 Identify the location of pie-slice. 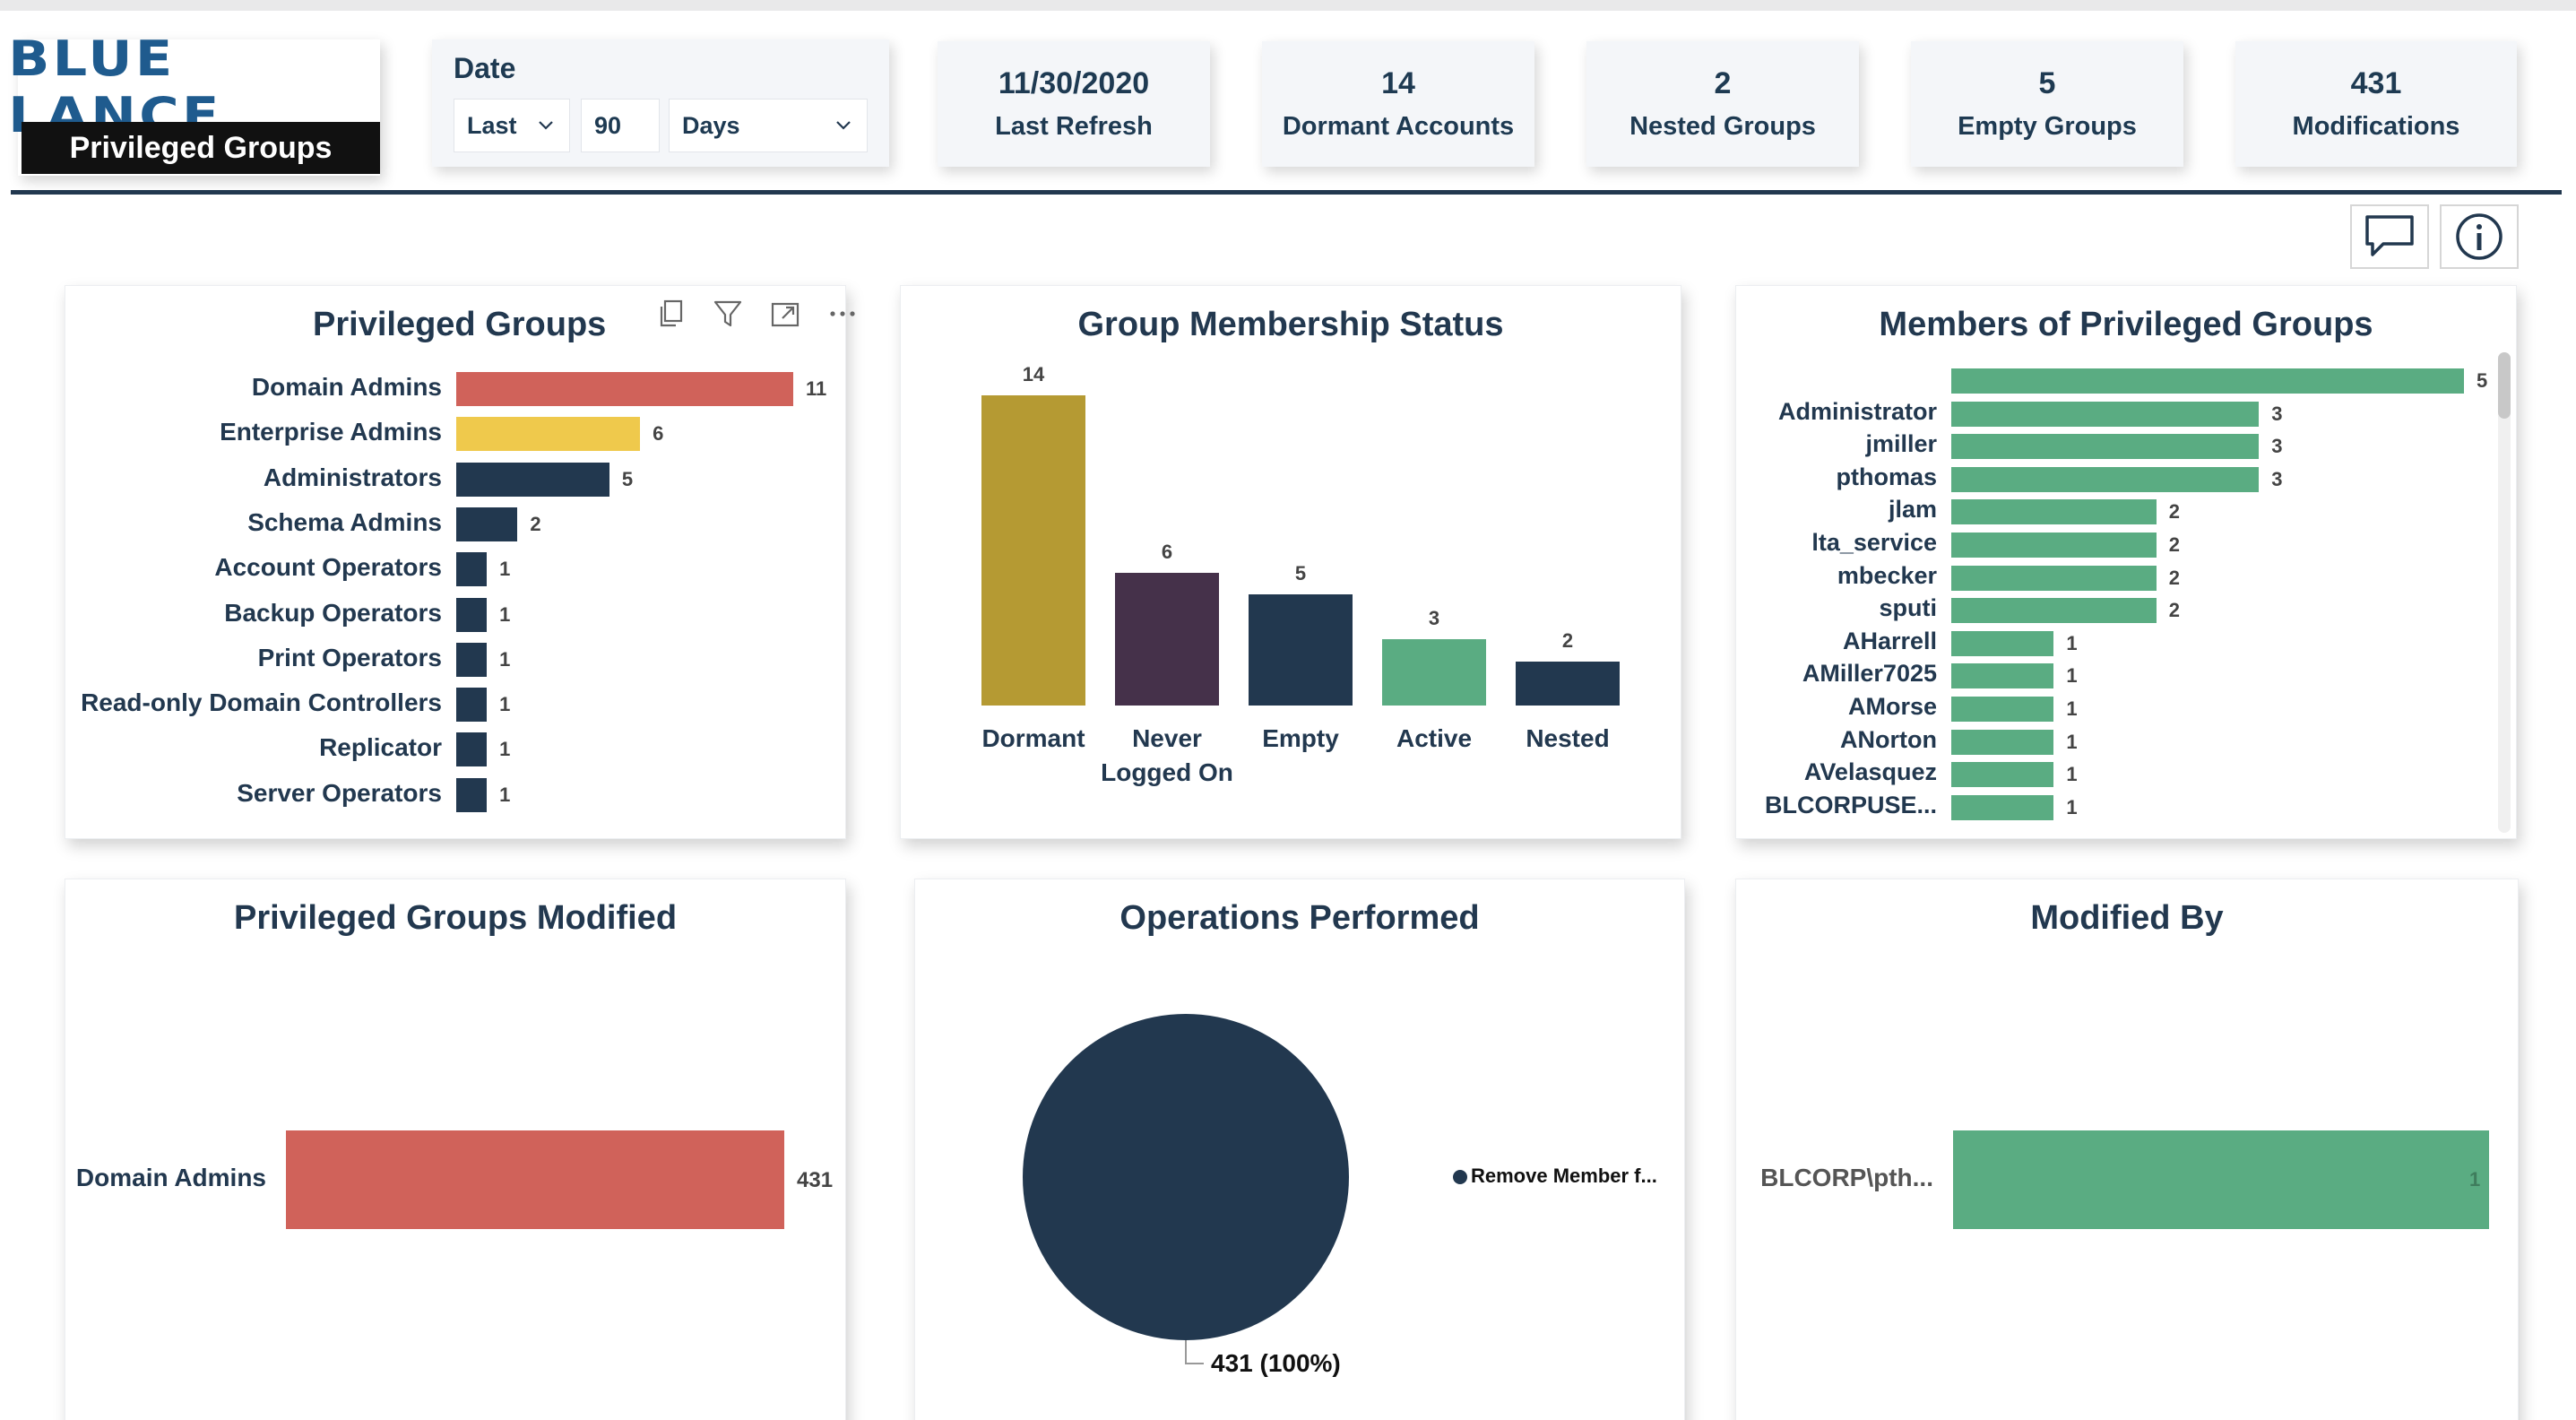
(1186, 1177).